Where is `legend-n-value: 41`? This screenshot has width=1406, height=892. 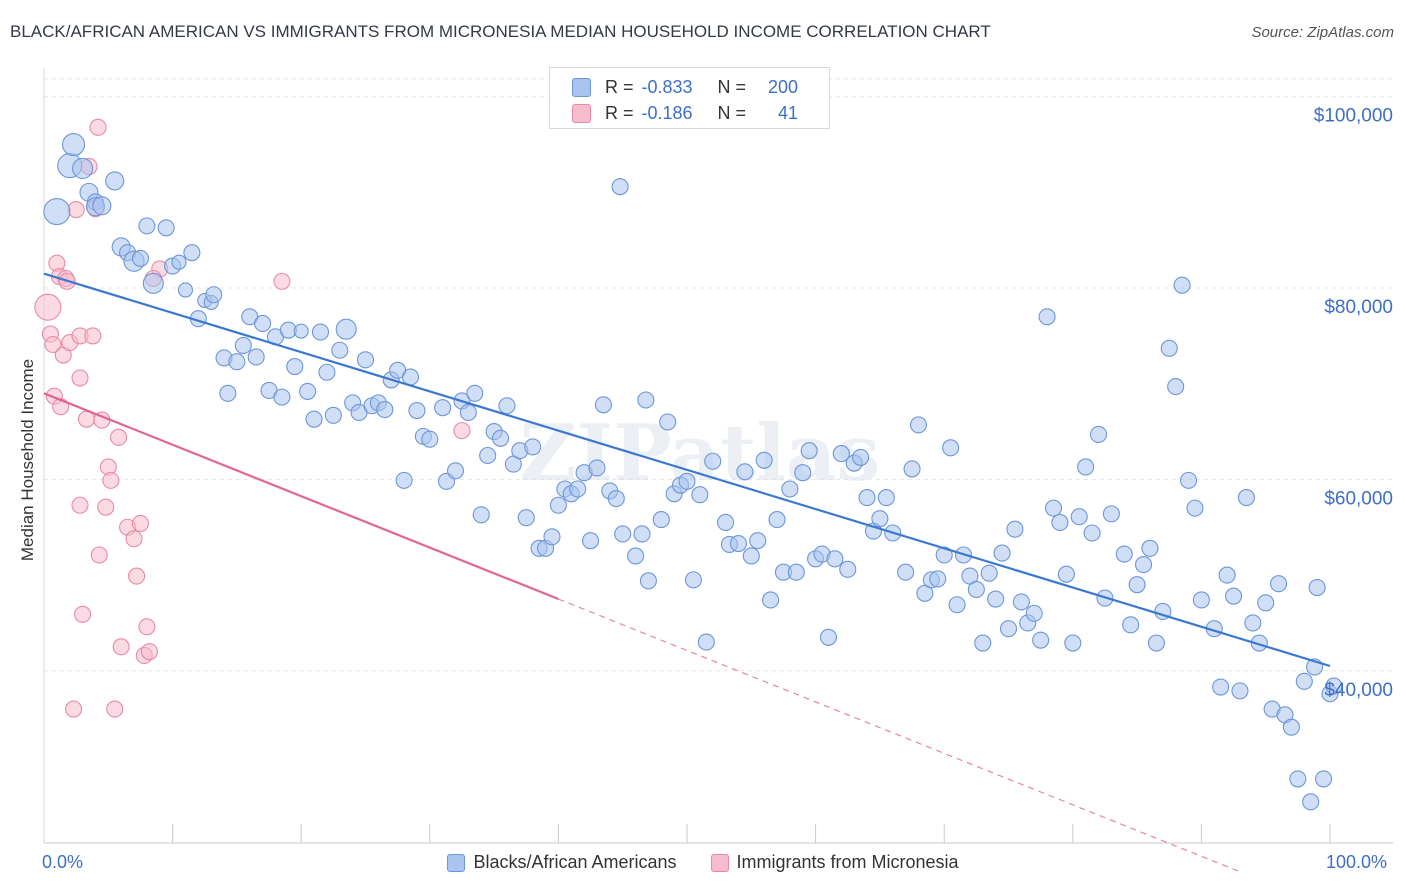
legend-n-value: 41 is located at coordinates (788, 112).